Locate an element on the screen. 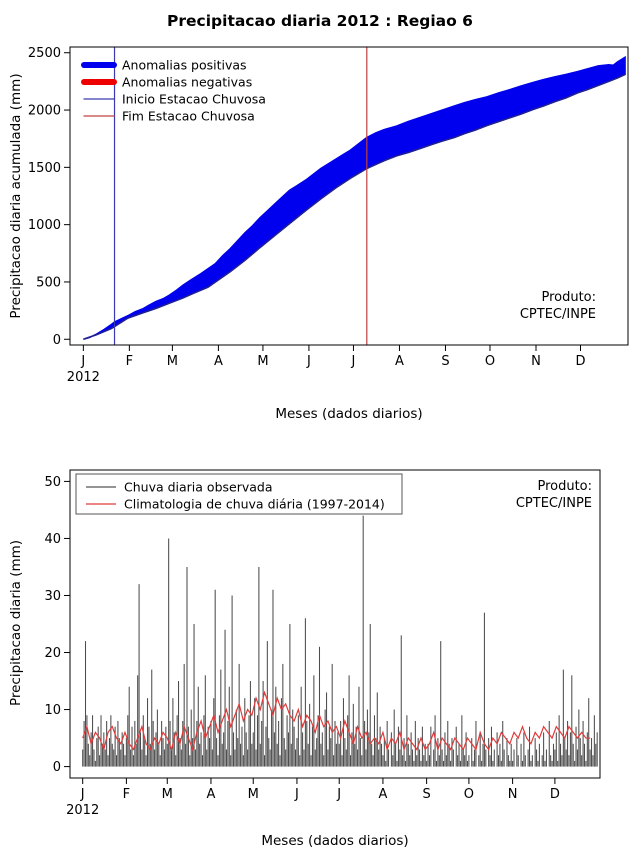 The image size is (640, 850). legend-label: Chuva diaria observada is located at coordinates (198, 487).